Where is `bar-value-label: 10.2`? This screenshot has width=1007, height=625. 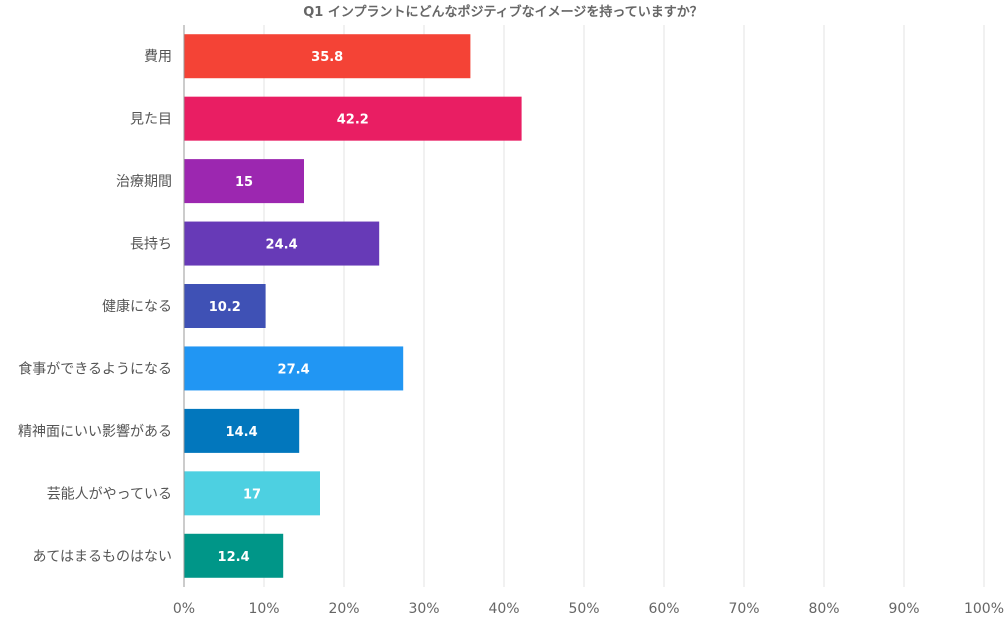
bar-value-label: 10.2 is located at coordinates (225, 307).